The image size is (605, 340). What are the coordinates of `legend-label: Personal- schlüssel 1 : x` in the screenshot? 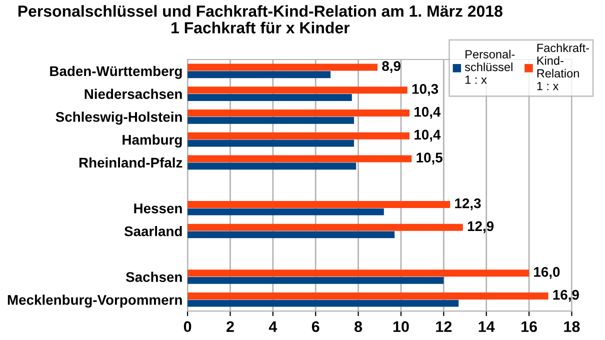 It's located at (489, 67).